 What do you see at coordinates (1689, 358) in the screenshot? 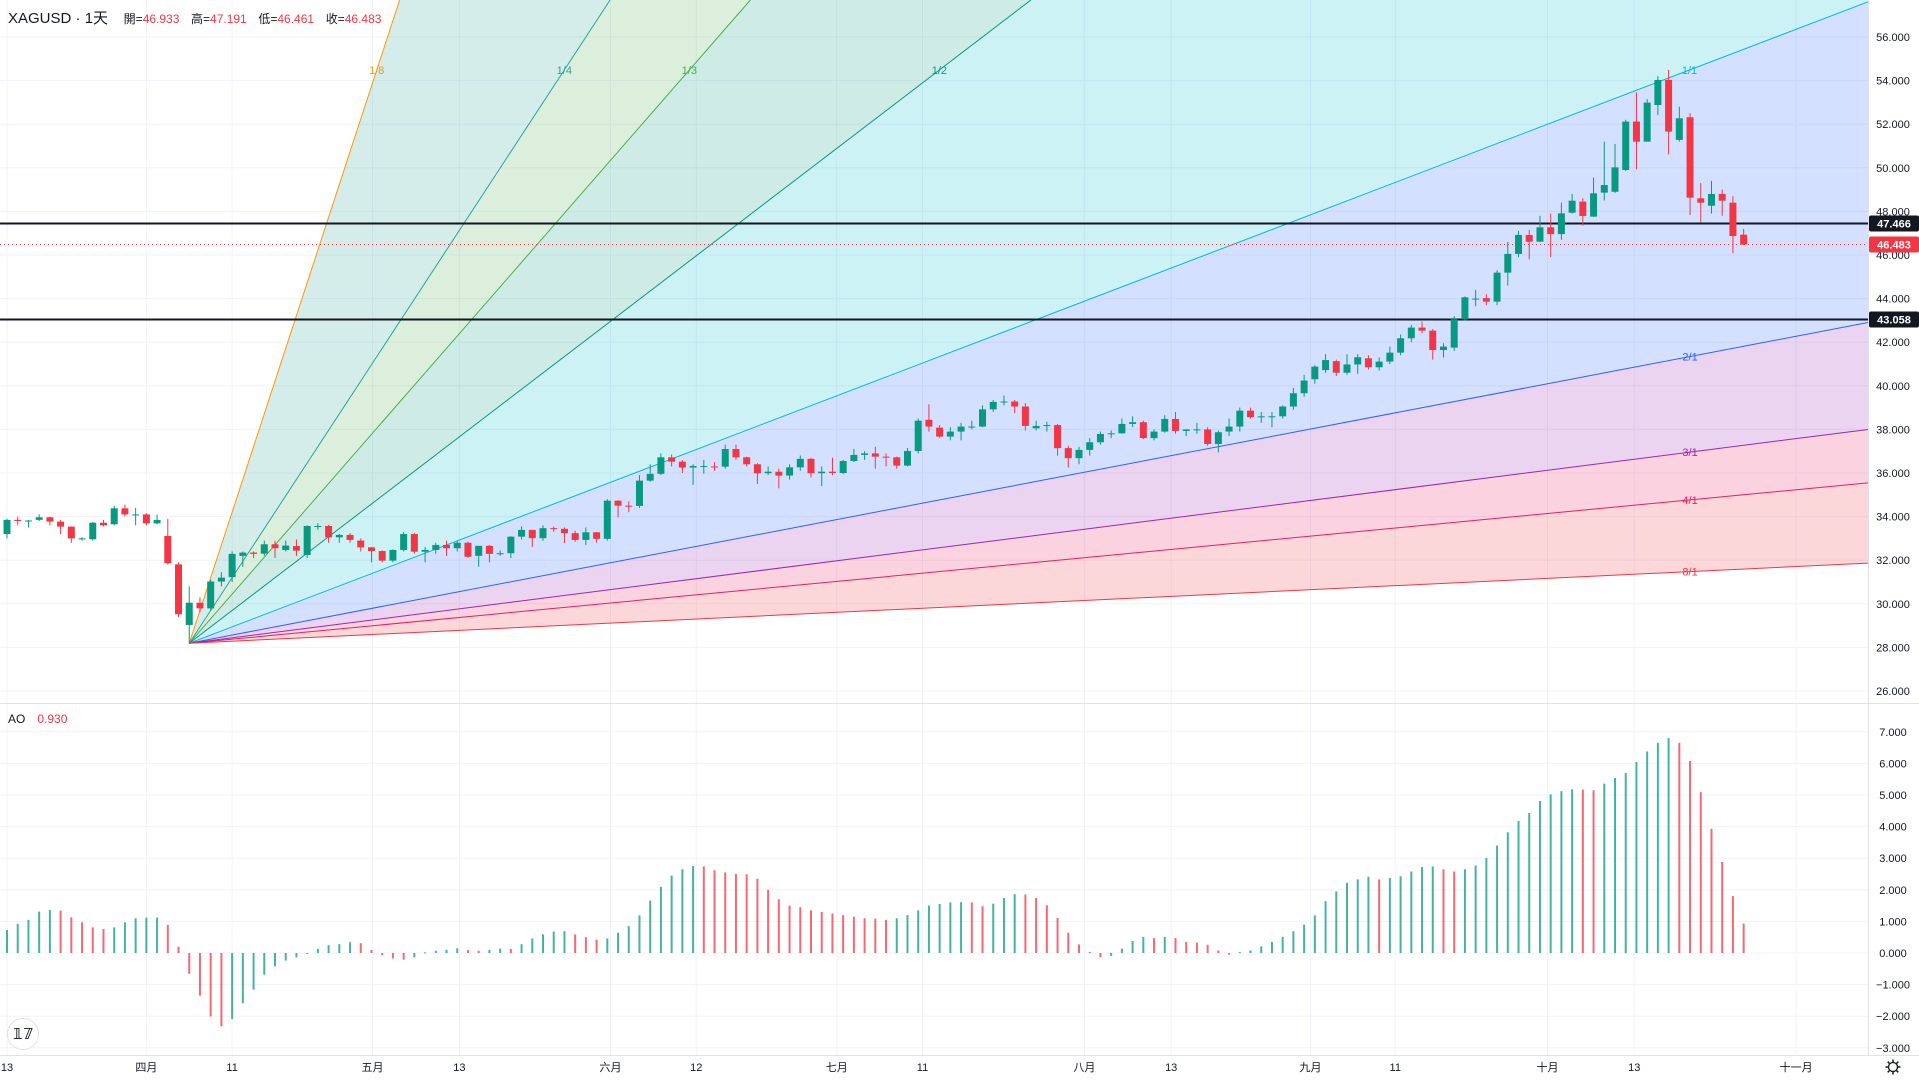
I see `gann-fan-label: 2/1` at bounding box center [1689, 358].